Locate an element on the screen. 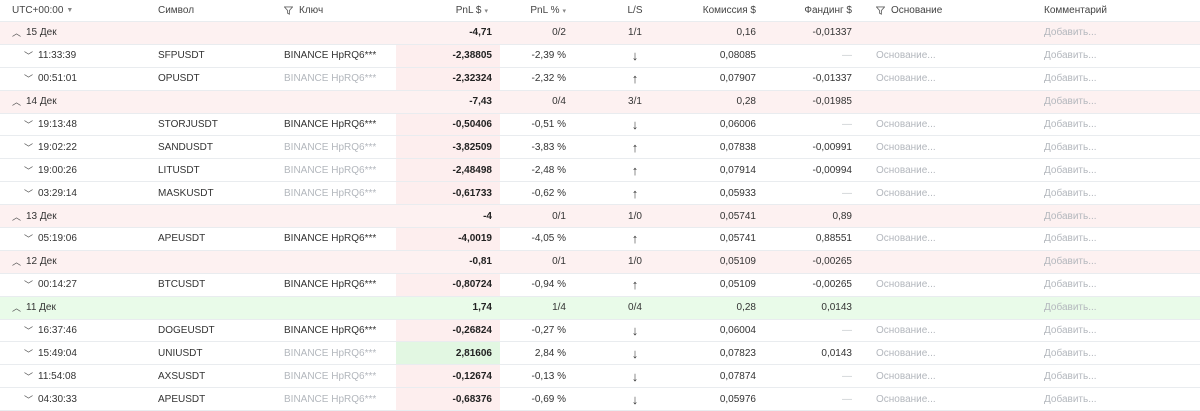  column-key-label: Ключ is located at coordinates (311, 10).